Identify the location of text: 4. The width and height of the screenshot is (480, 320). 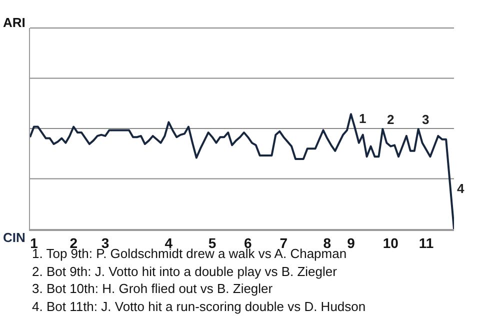
(461, 188).